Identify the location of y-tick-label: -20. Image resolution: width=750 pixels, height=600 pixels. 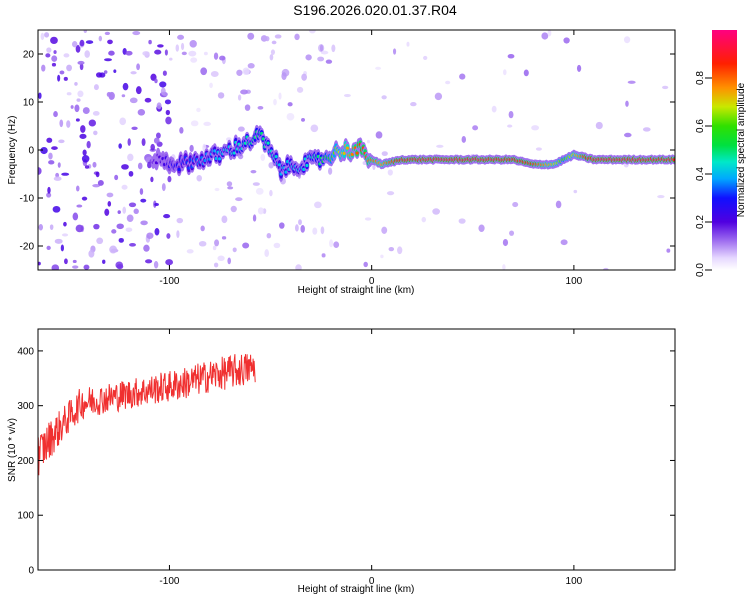
(27, 247).